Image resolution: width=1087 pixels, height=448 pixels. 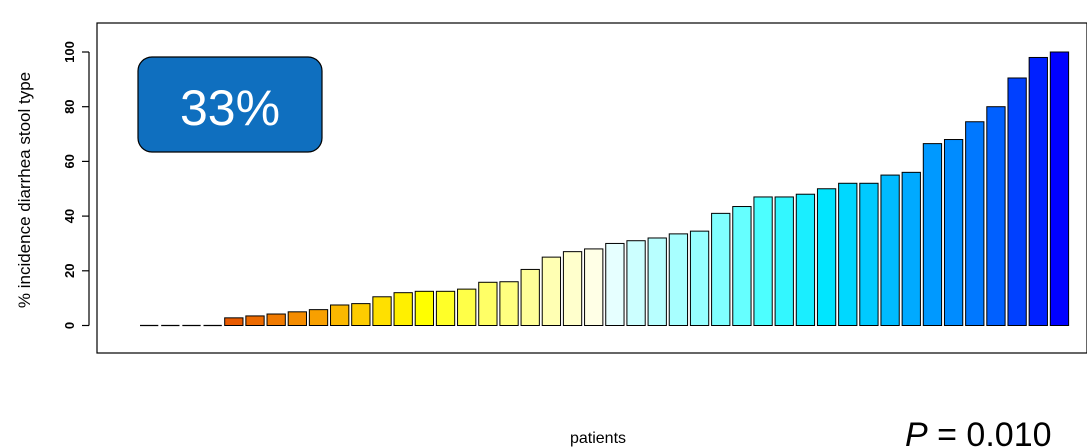 I want to click on y-tick-label: 100, so click(x=69, y=52).